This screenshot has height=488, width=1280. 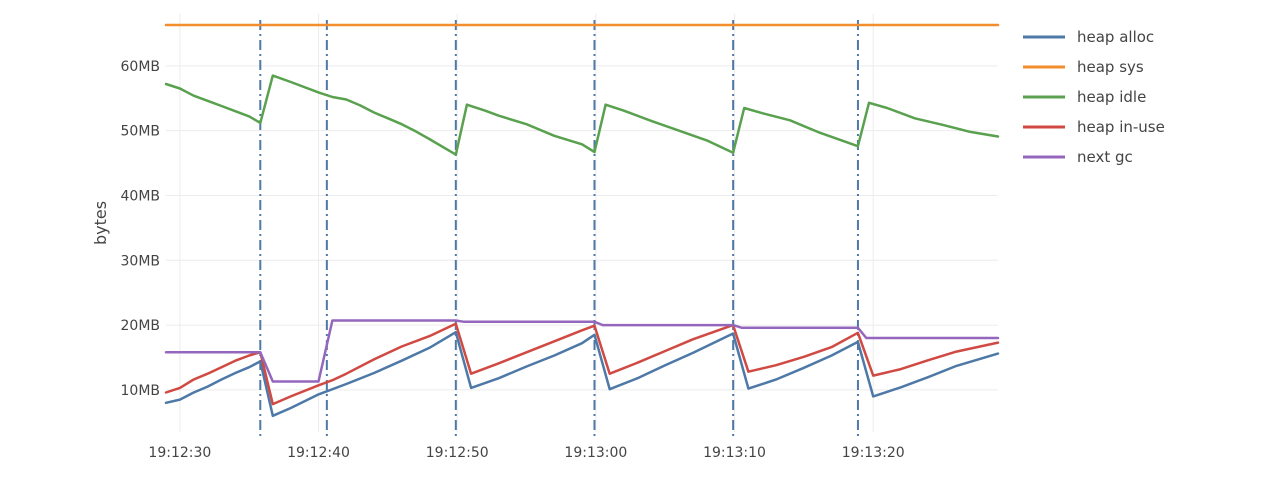 What do you see at coordinates (141, 391) in the screenshot?
I see `y-tick-label: 10MB` at bounding box center [141, 391].